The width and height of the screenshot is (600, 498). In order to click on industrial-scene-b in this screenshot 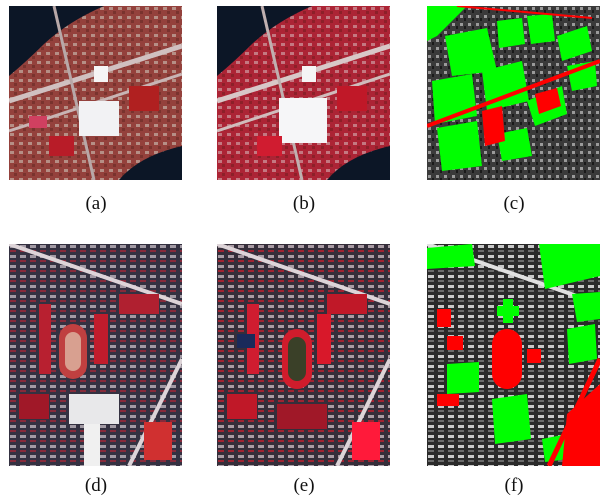, I will do `click(303, 93)`.